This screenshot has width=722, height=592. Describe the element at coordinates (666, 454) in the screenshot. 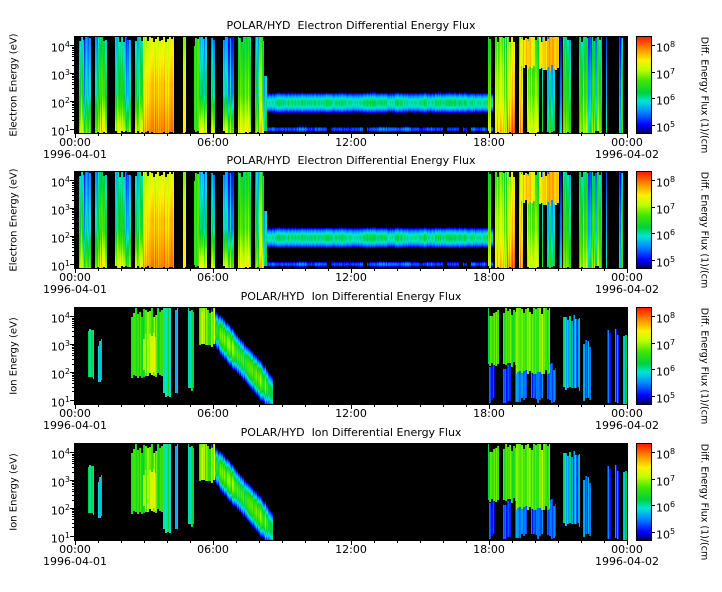

I see `colorbar-tick-label: 108` at that location.